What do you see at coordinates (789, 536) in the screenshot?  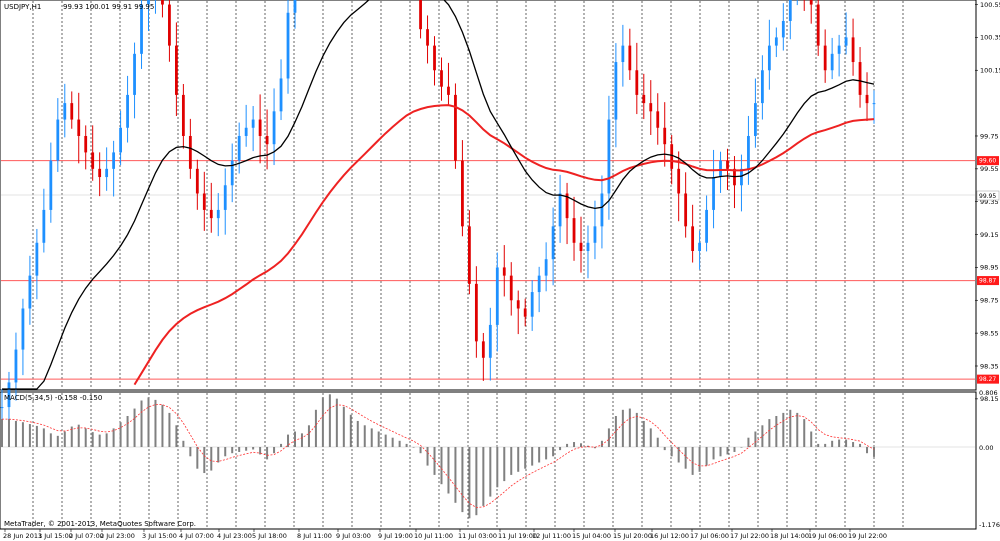 I see `time-axis-label: 18 Jul 14:00` at bounding box center [789, 536].